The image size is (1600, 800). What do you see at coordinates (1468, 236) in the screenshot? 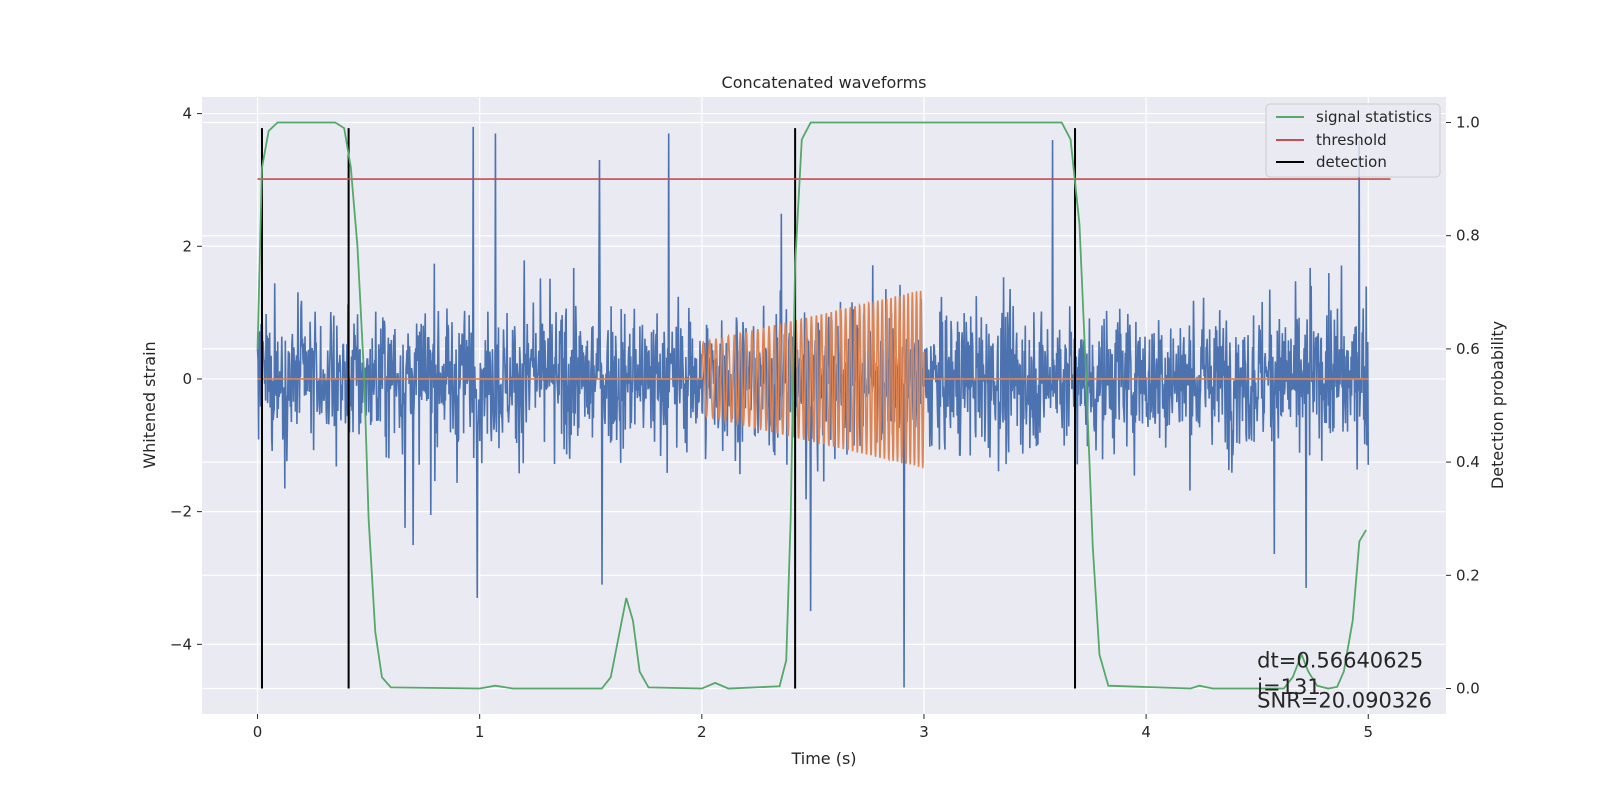
I see `y2-tick-label: 0.8` at bounding box center [1468, 236].